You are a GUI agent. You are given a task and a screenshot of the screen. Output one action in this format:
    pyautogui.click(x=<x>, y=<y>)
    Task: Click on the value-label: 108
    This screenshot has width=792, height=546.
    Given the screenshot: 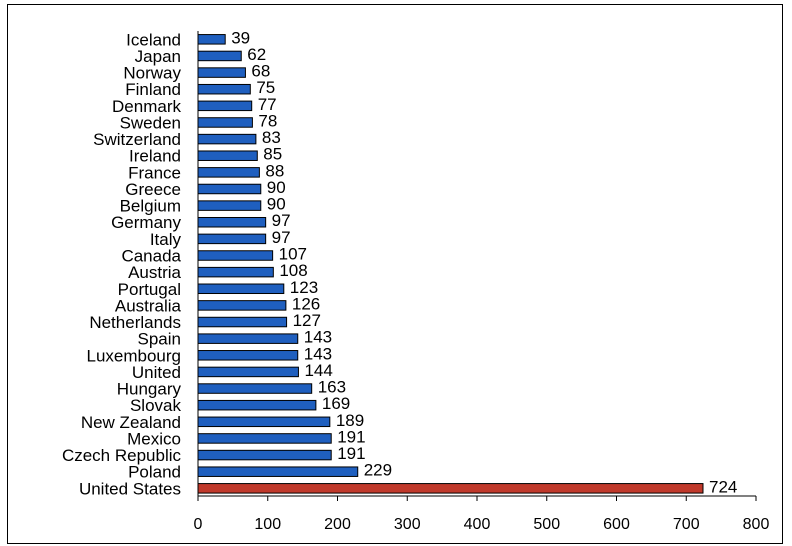 What is the action you would take?
    pyautogui.click(x=293, y=270)
    